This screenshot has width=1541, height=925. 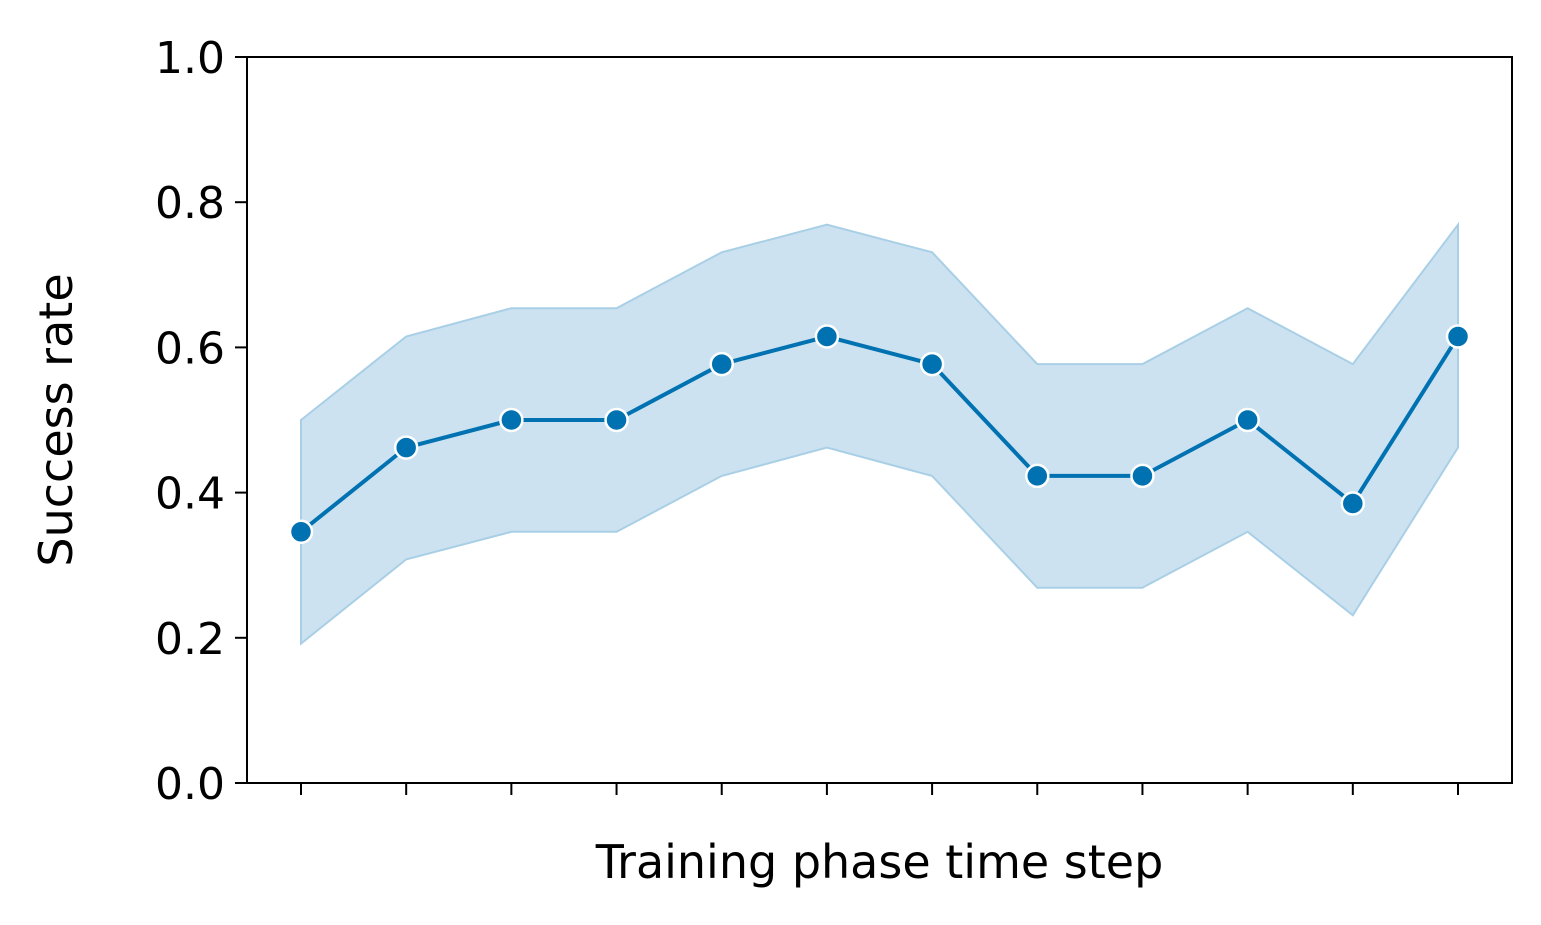 I want to click on y-tick-label: 1.0, so click(x=190, y=58).